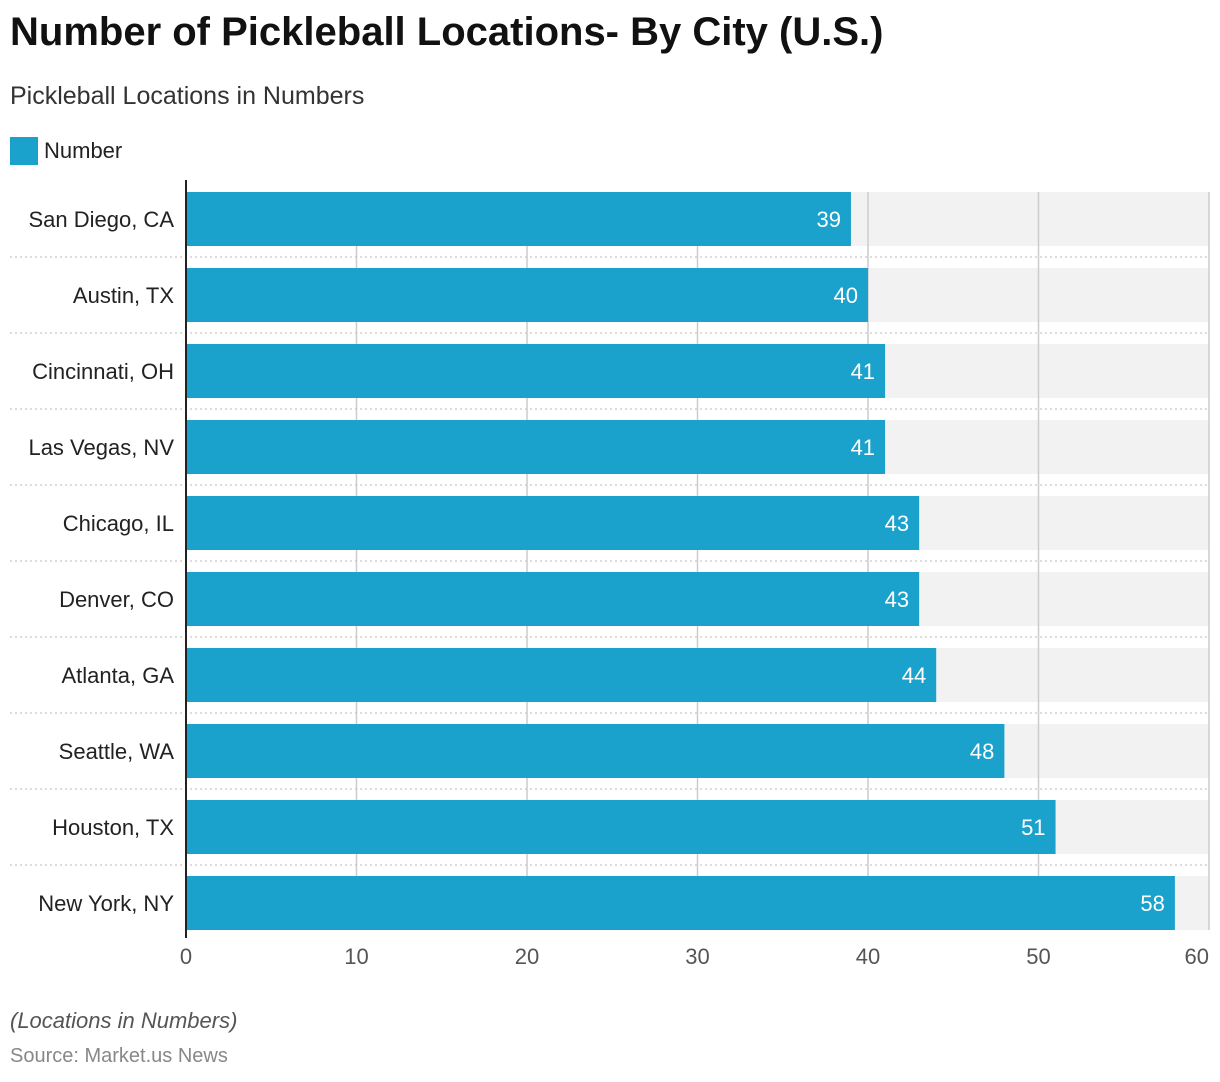  I want to click on footnote: (Locations in Numbers), so click(124, 1020).